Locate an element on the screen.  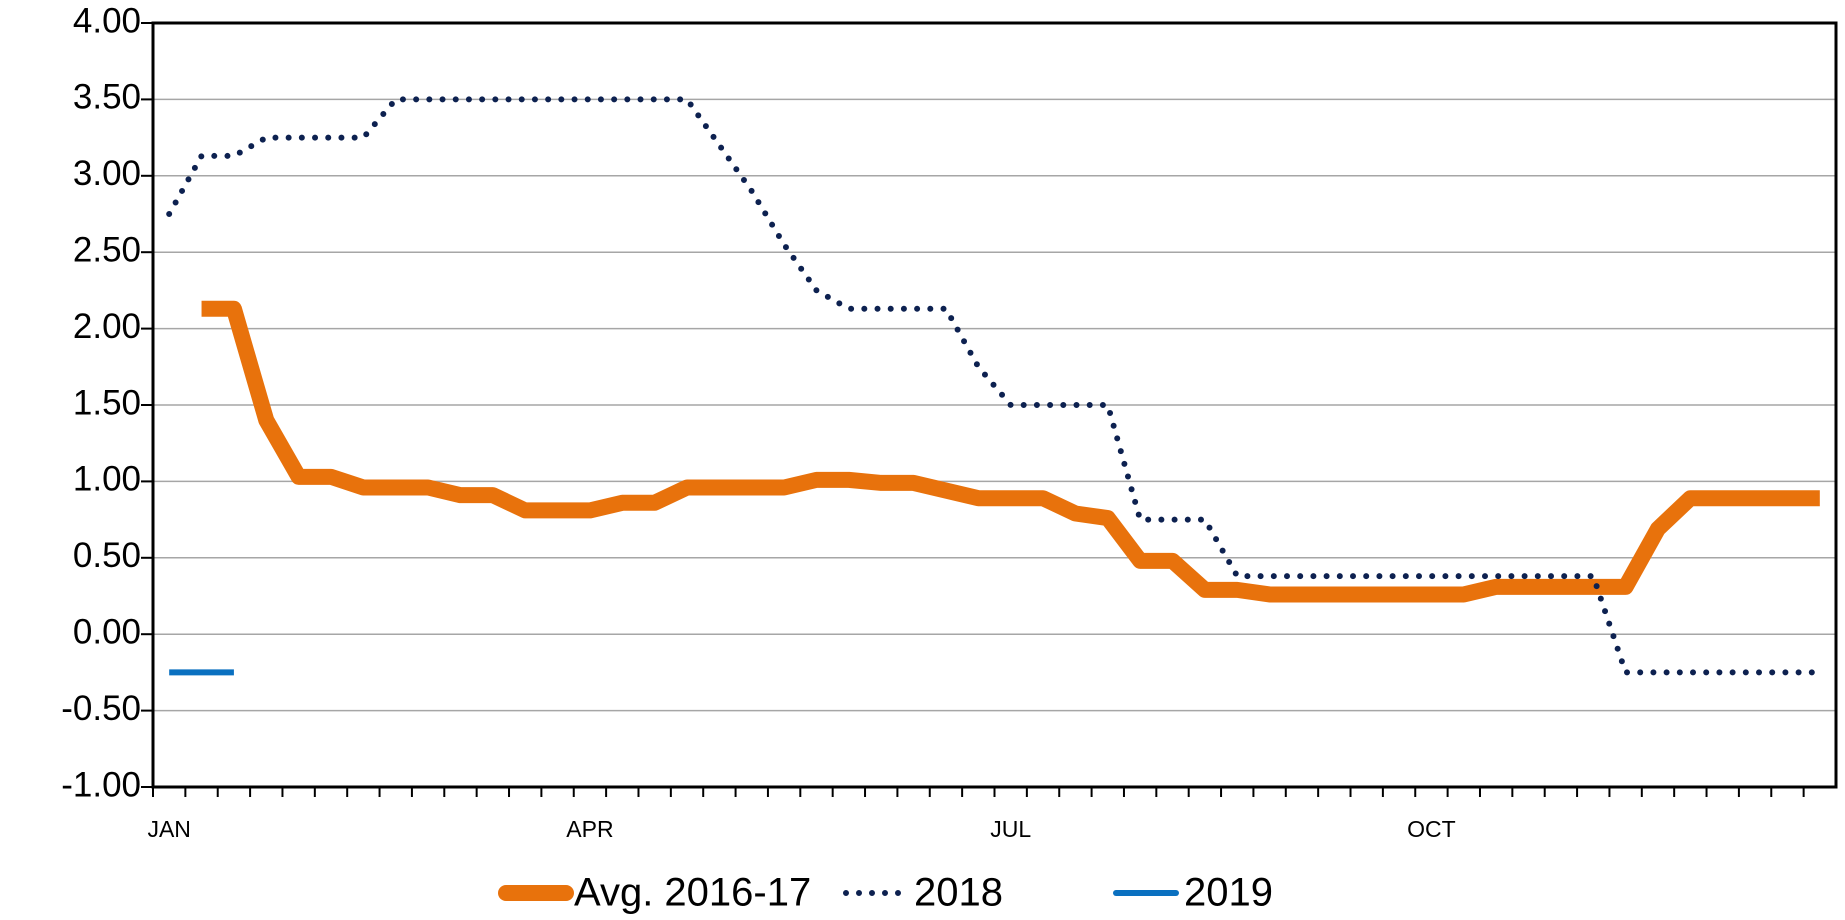
x-tick-label: OCT is located at coordinates (1431, 829).